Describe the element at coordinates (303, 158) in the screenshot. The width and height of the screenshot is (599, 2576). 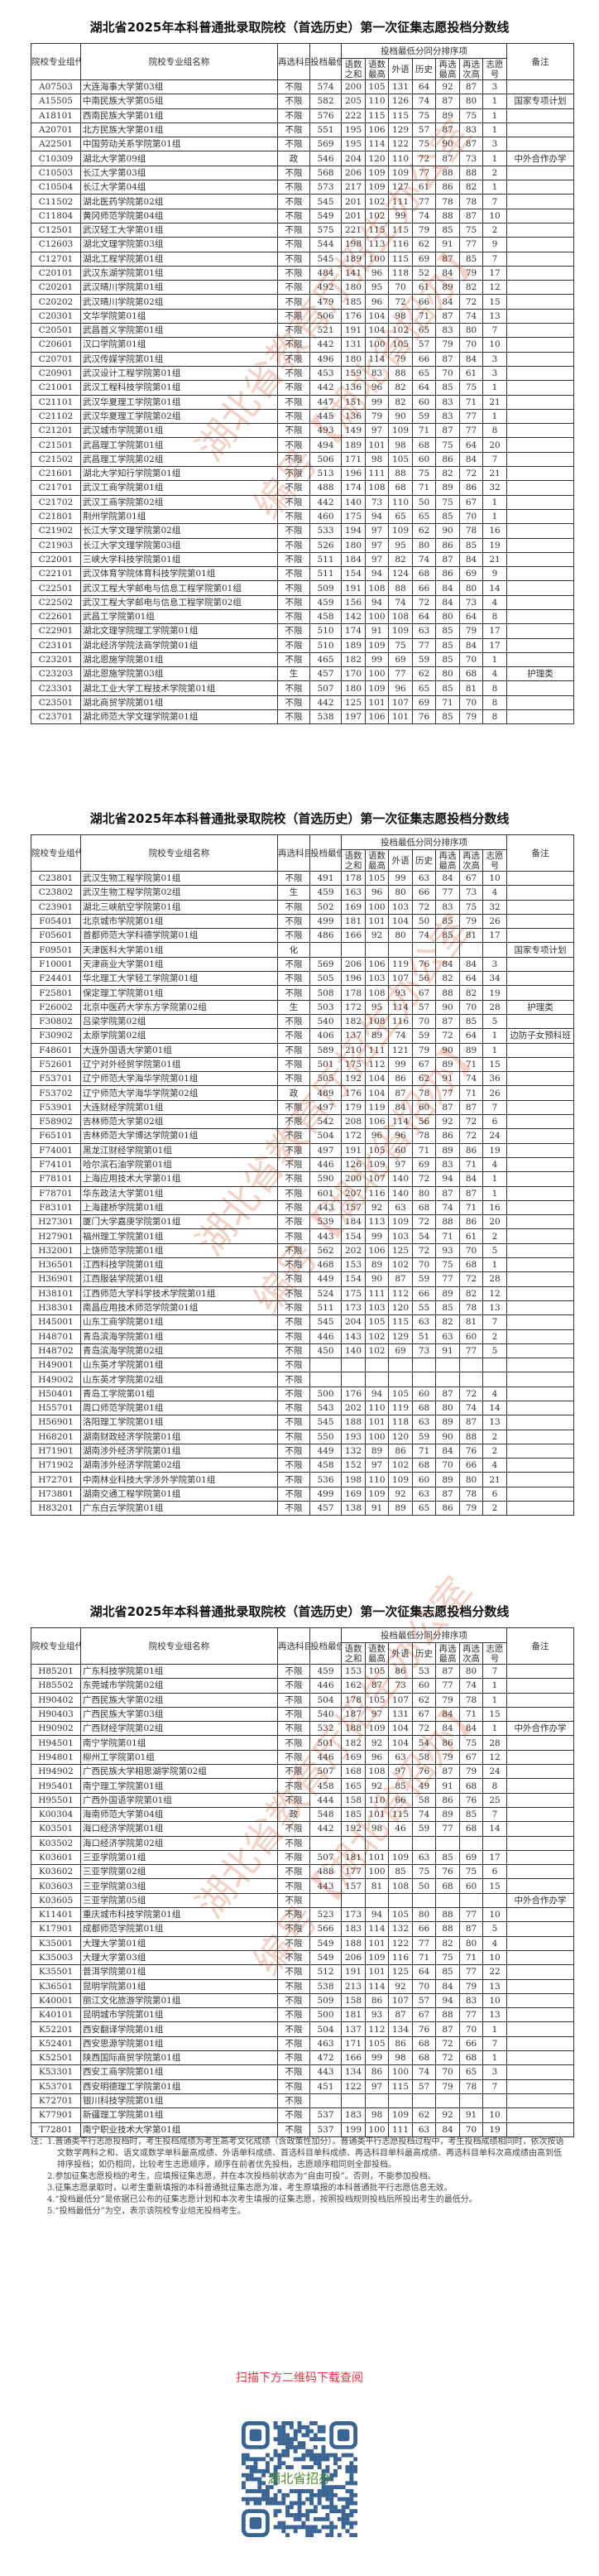
I see `table-row: C10309 湖北大学第09组政 546 204 120 110 72 87 73 1 中外合作办学` at that location.